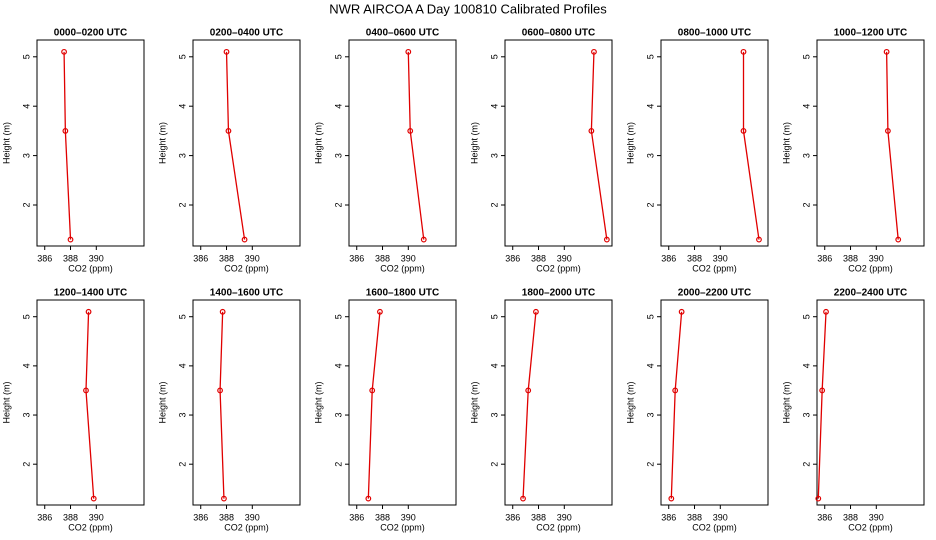 This screenshot has width=936, height=540. I want to click on panel-title: 1800–2000 UTC, so click(558, 293).